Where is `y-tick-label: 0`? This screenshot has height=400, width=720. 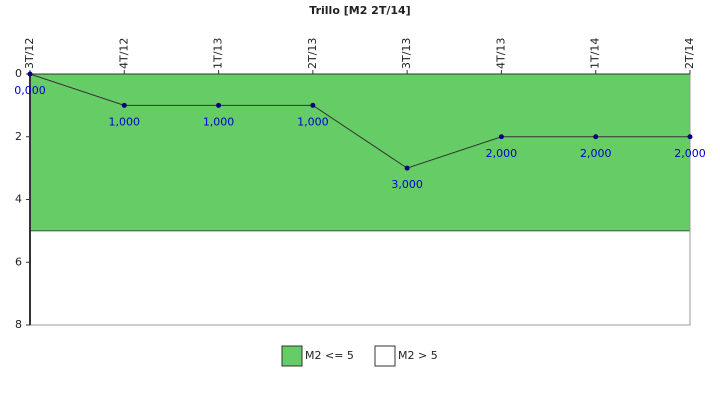 y-tick-label: 0 is located at coordinates (18, 73).